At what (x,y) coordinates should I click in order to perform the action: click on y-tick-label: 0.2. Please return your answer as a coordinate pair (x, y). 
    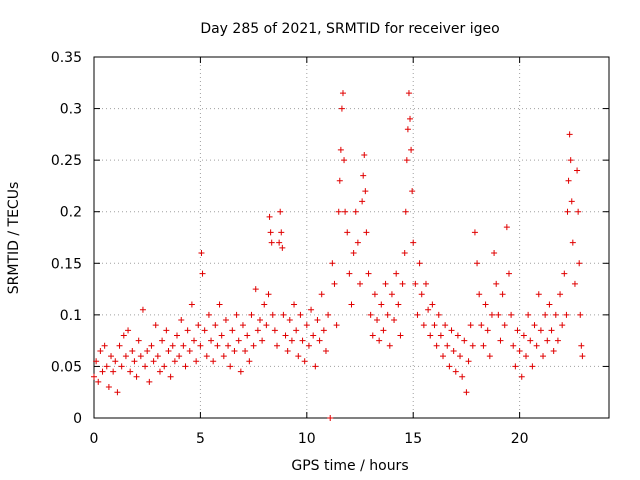
    Looking at the image, I should click on (71, 213).